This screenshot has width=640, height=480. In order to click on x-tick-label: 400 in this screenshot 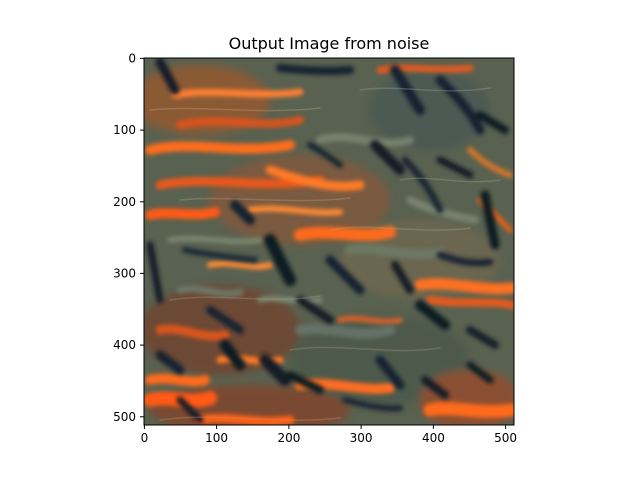, I will do `click(433, 438)`.